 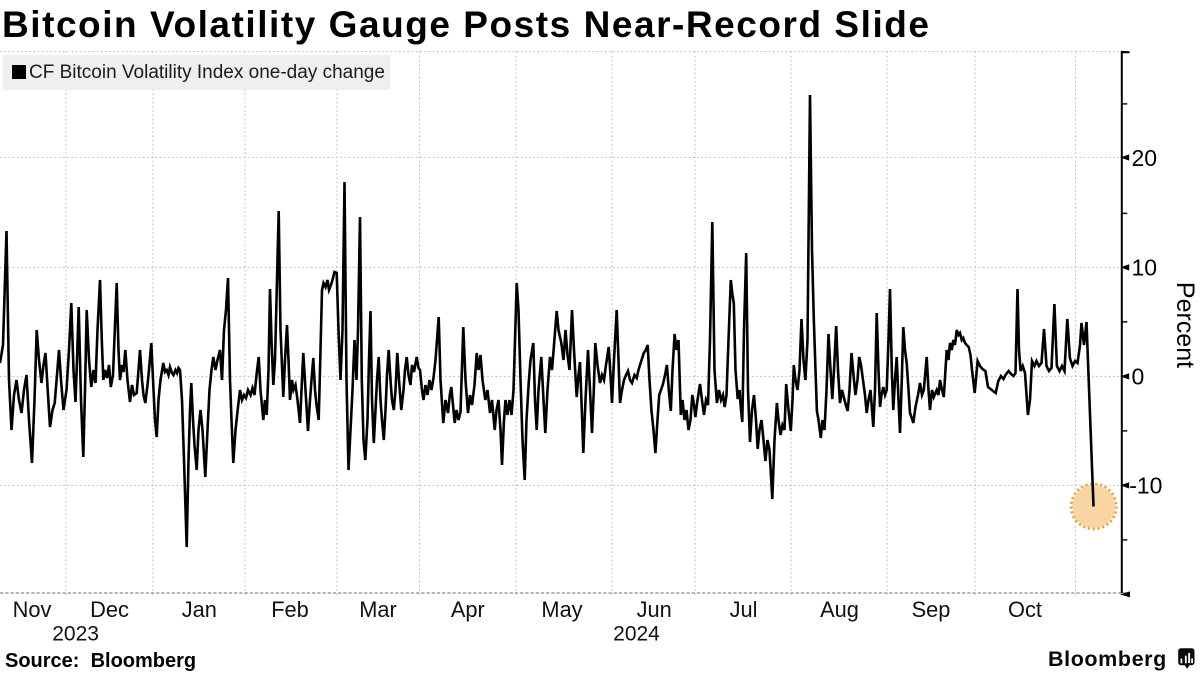 What do you see at coordinates (32, 609) in the screenshot?
I see `svg-text: Nov` at bounding box center [32, 609].